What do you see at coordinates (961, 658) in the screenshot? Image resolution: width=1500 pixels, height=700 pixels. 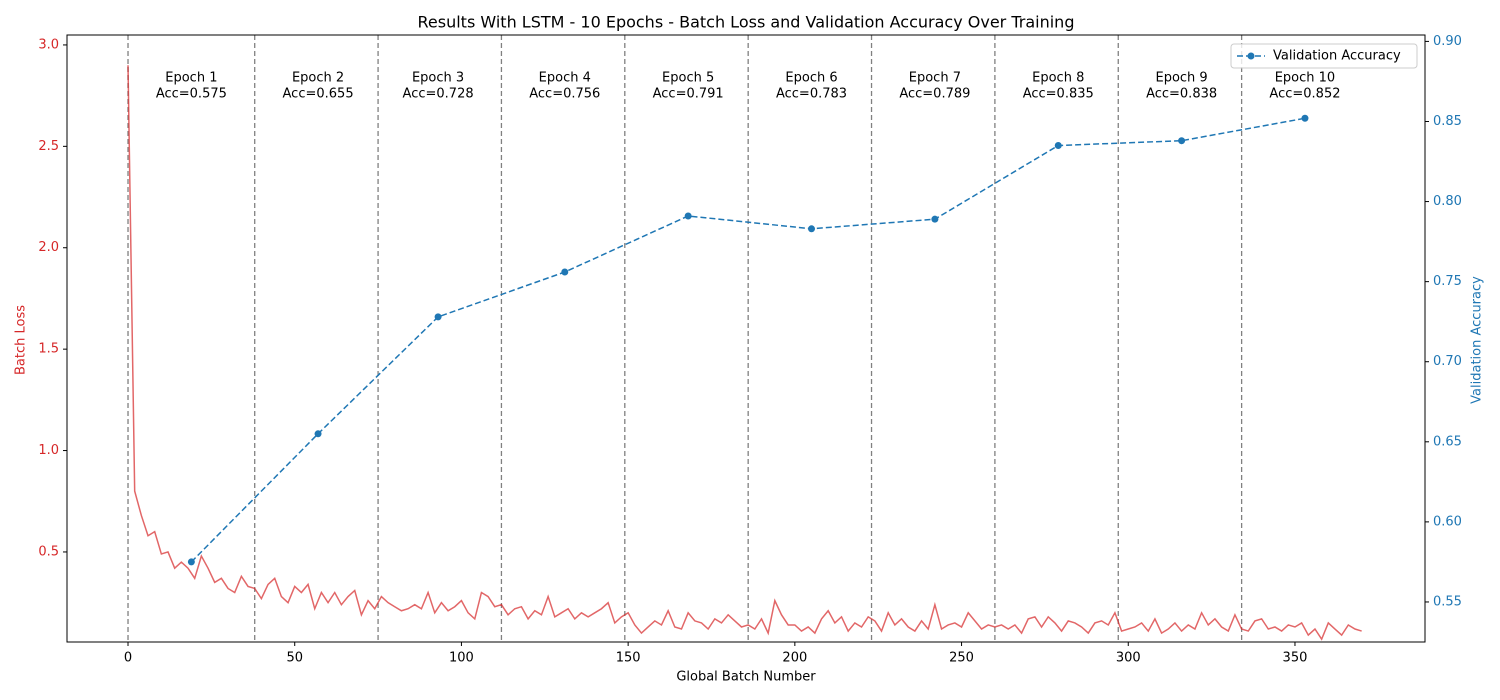 I see `x-tick-label: 250` at bounding box center [961, 658].